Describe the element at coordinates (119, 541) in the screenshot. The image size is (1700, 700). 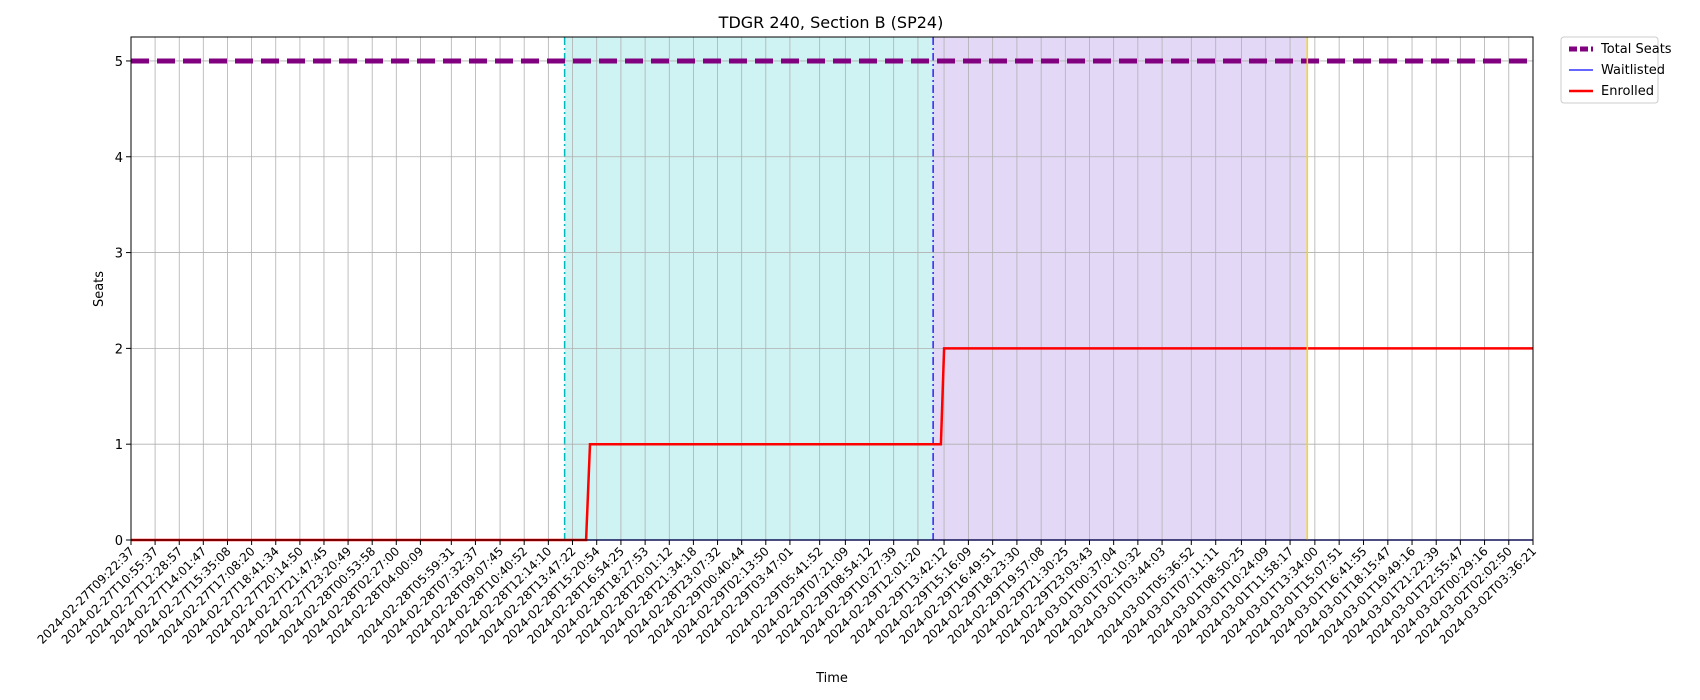
I see `y-tick-label-0: 0` at that location.